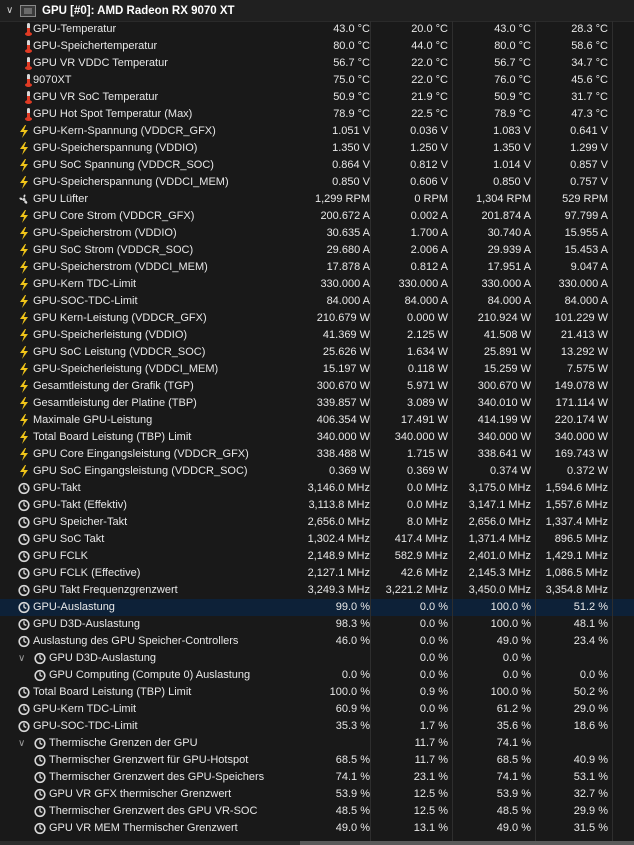  I want to click on scrollbar-thumb, so click(467, 843).